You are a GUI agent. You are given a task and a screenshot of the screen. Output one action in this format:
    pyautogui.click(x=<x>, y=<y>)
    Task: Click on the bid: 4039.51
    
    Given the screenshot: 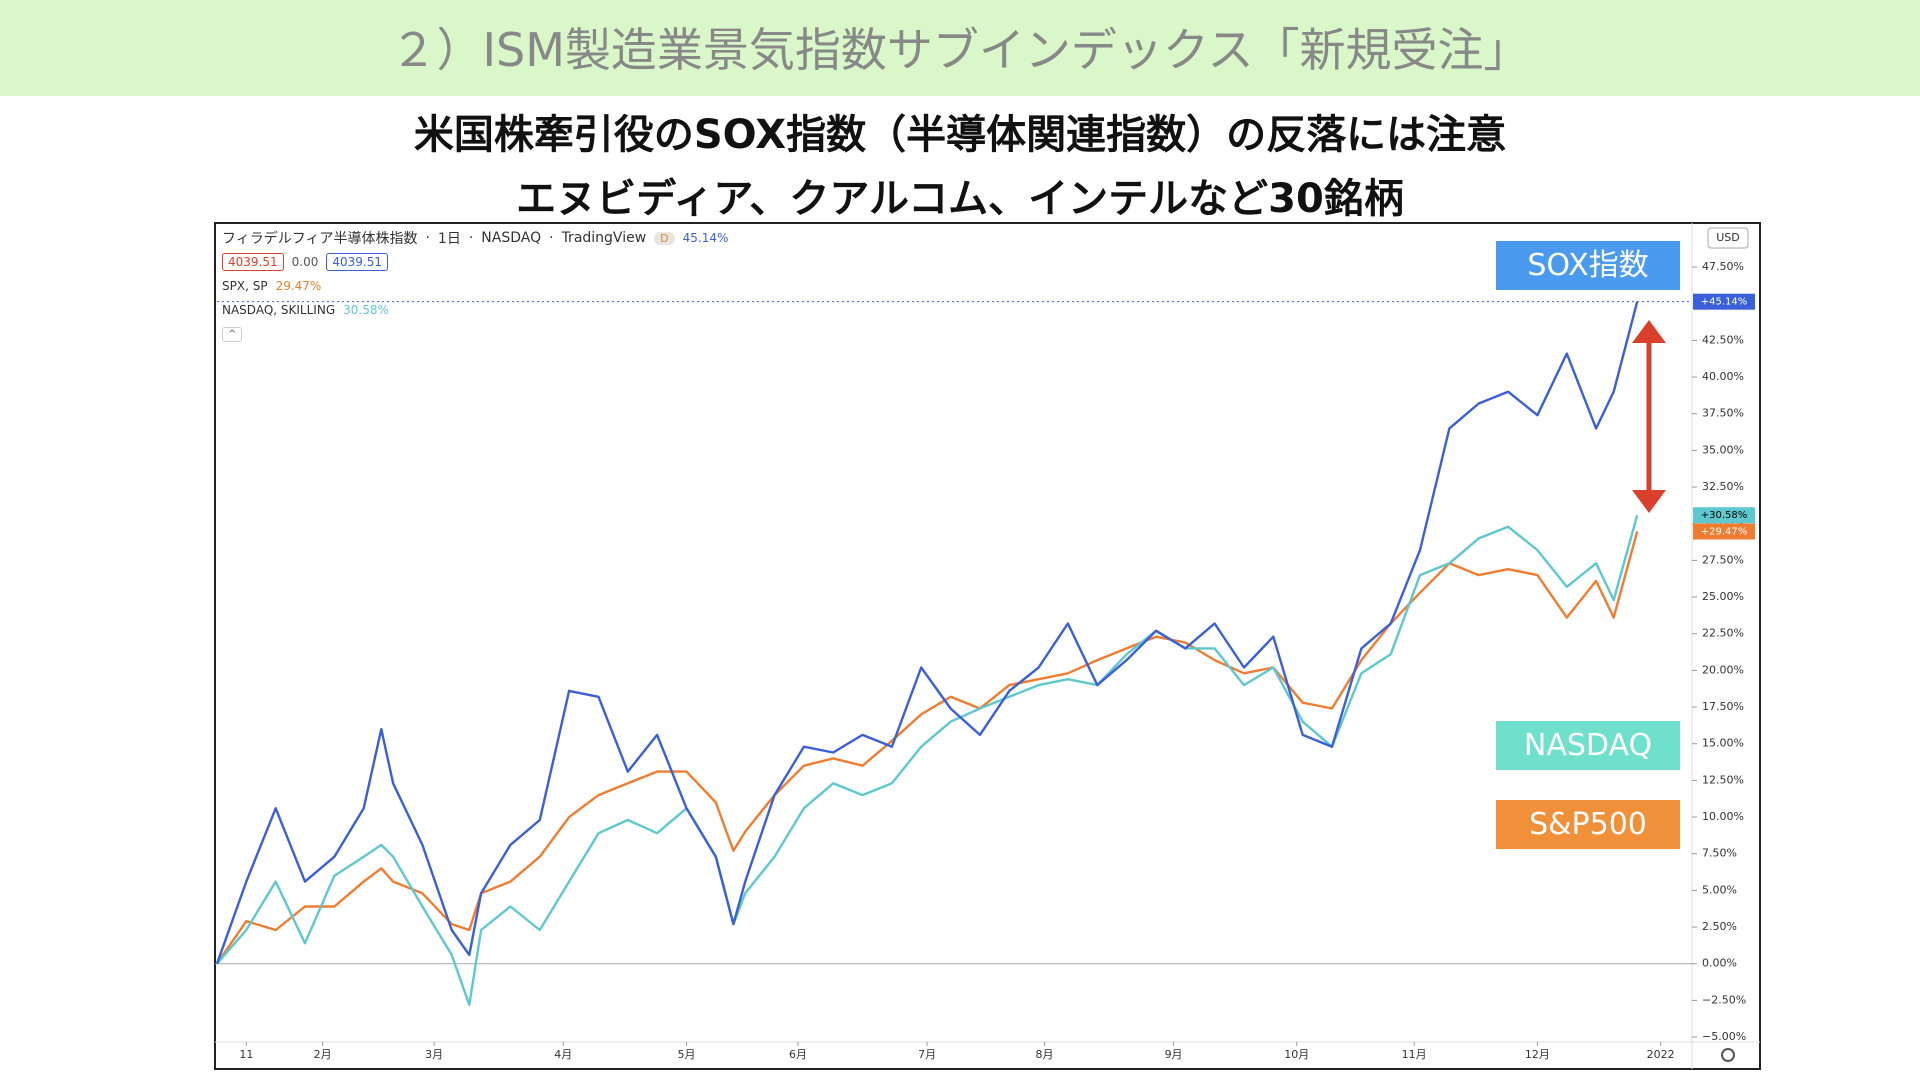 What is the action you would take?
    pyautogui.click(x=253, y=262)
    